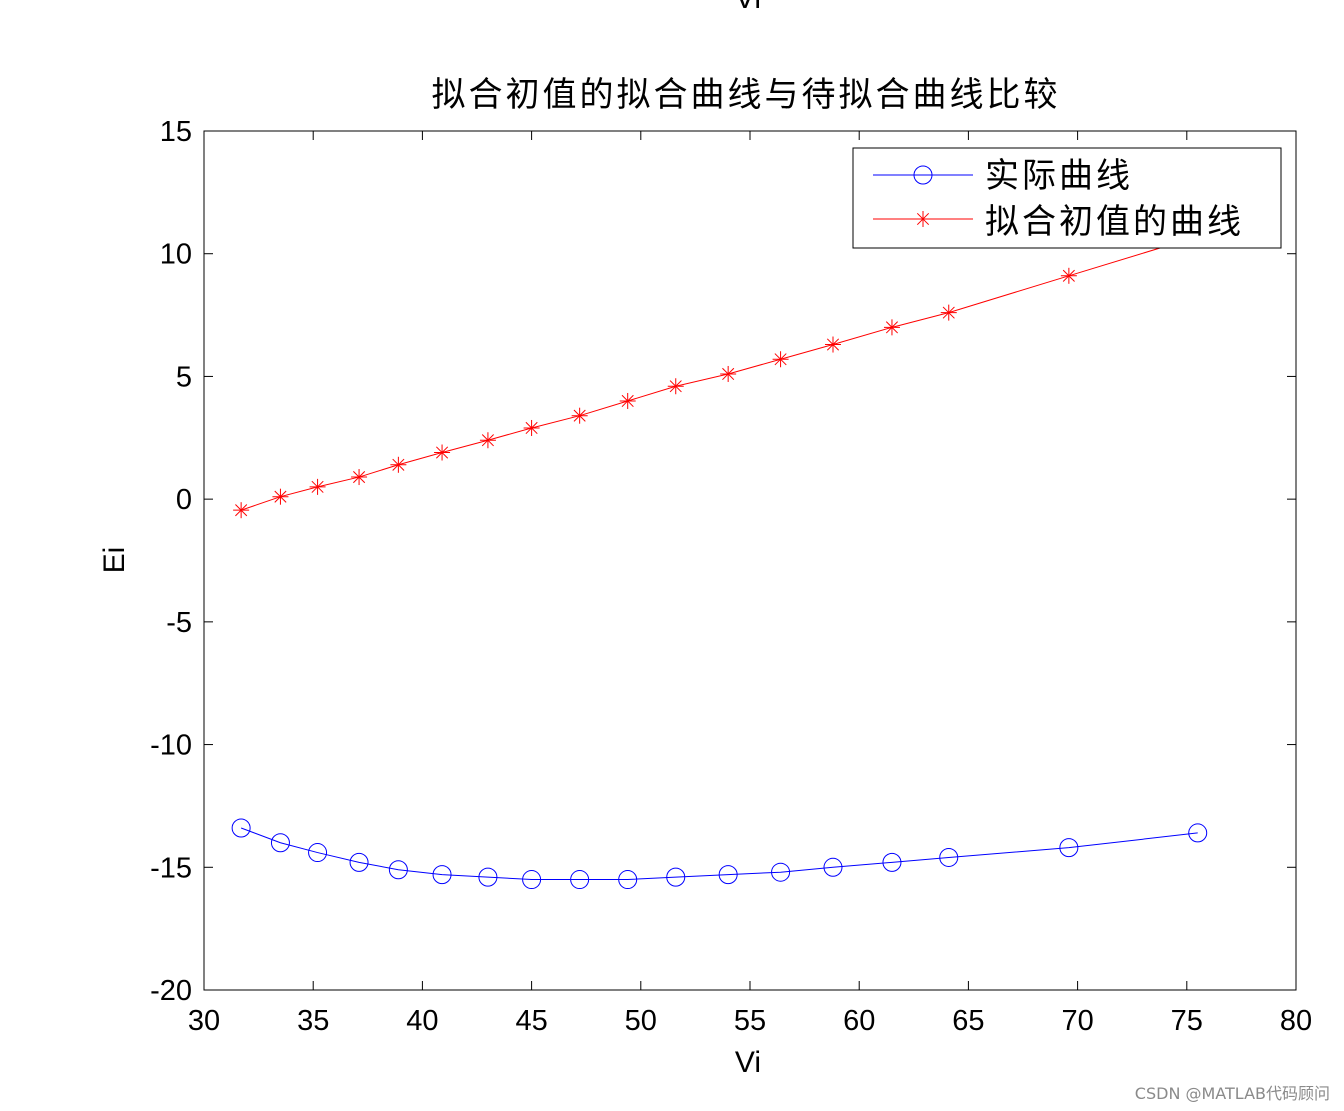  Describe the element at coordinates (1296, 1021) in the screenshot. I see `x-tick-label: 80` at that location.